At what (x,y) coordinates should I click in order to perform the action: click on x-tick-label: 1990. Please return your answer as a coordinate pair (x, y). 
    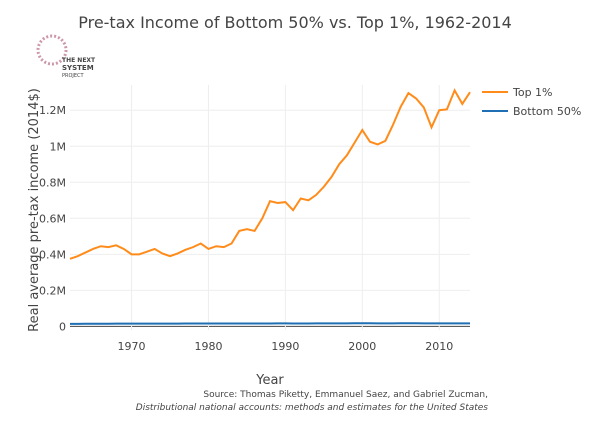
    Looking at the image, I should click on (285, 346).